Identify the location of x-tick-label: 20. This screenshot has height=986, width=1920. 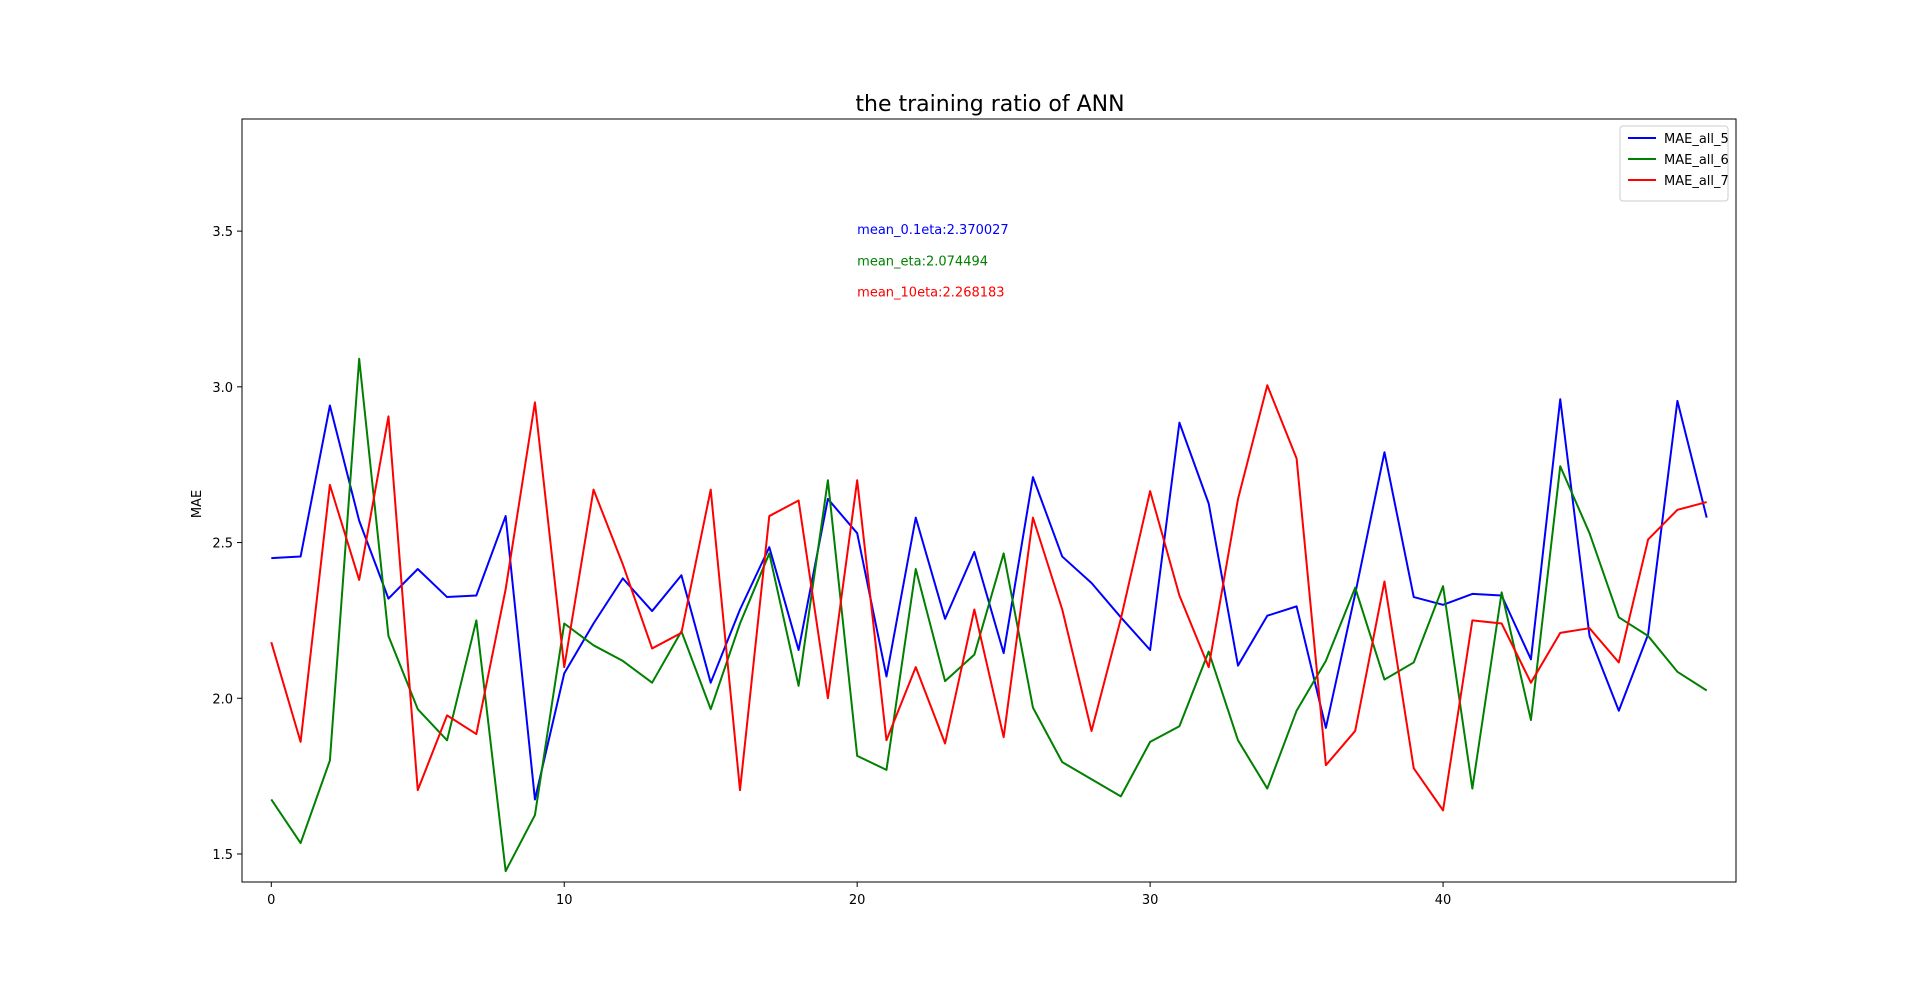
(857, 900).